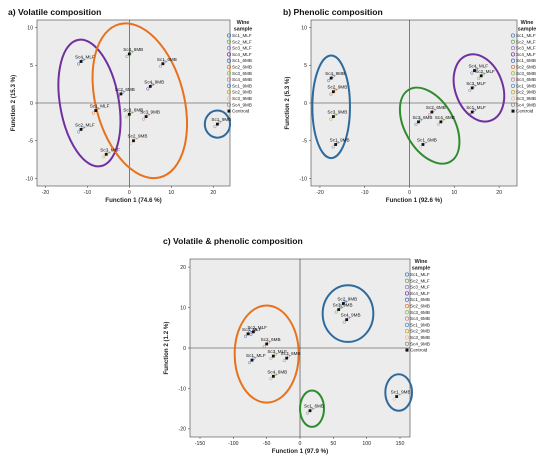  What do you see at coordinates (305, 66) in the screenshot?
I see `y-tick-label: 5` at bounding box center [305, 66].